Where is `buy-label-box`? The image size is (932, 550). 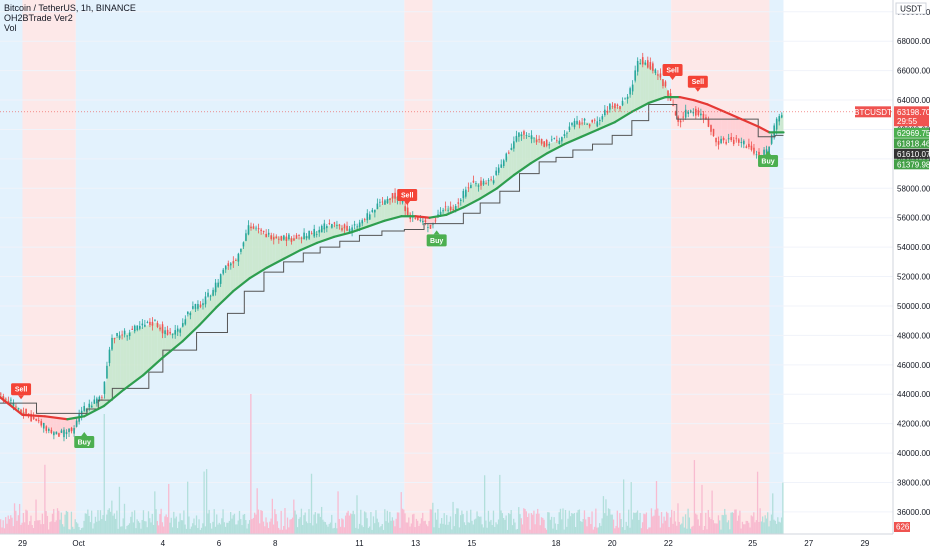 buy-label-box is located at coordinates (768, 160).